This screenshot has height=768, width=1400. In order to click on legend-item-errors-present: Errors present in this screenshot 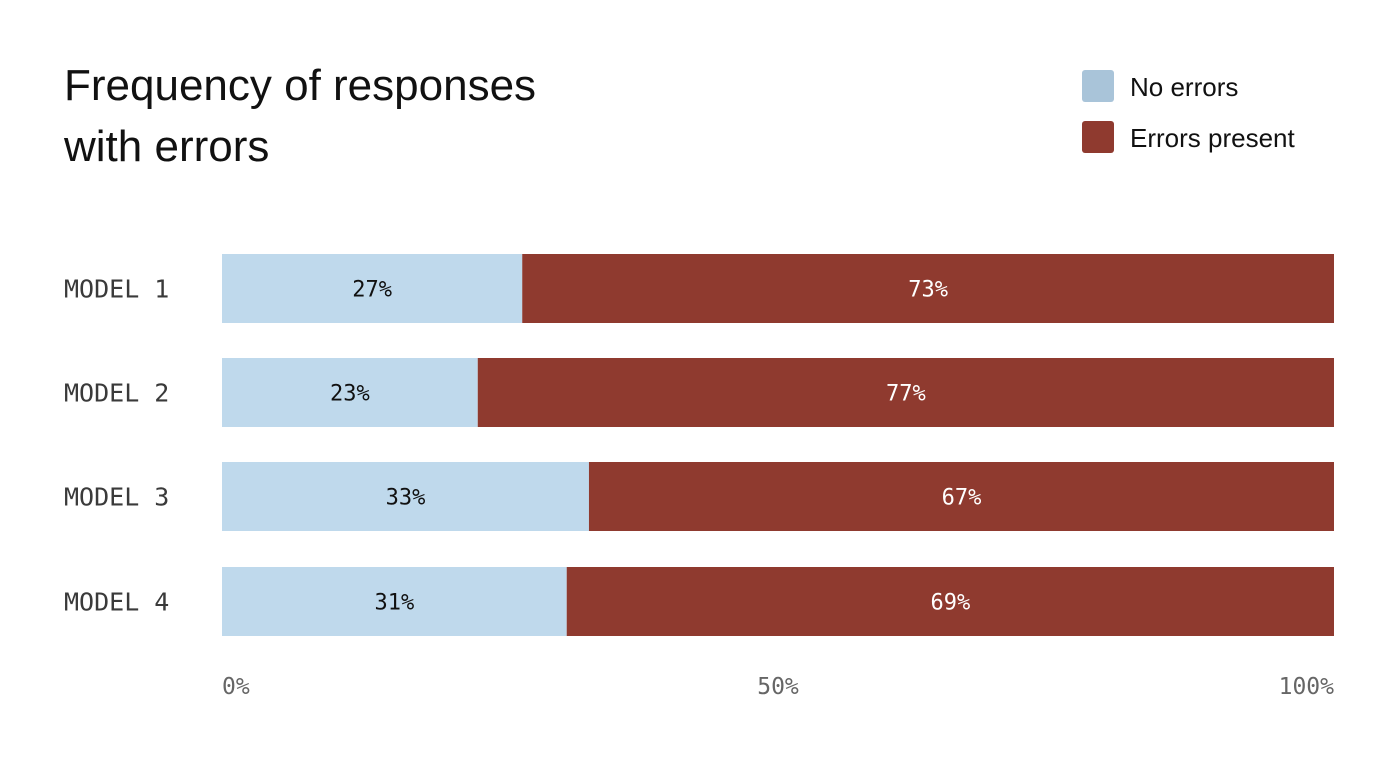, I will do `click(1188, 137)`.